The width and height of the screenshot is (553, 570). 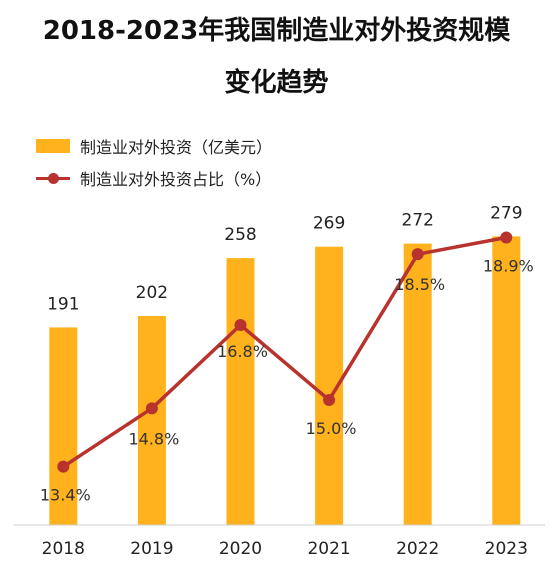 I want to click on x-tick-label-2018: 2018, so click(x=63, y=549).